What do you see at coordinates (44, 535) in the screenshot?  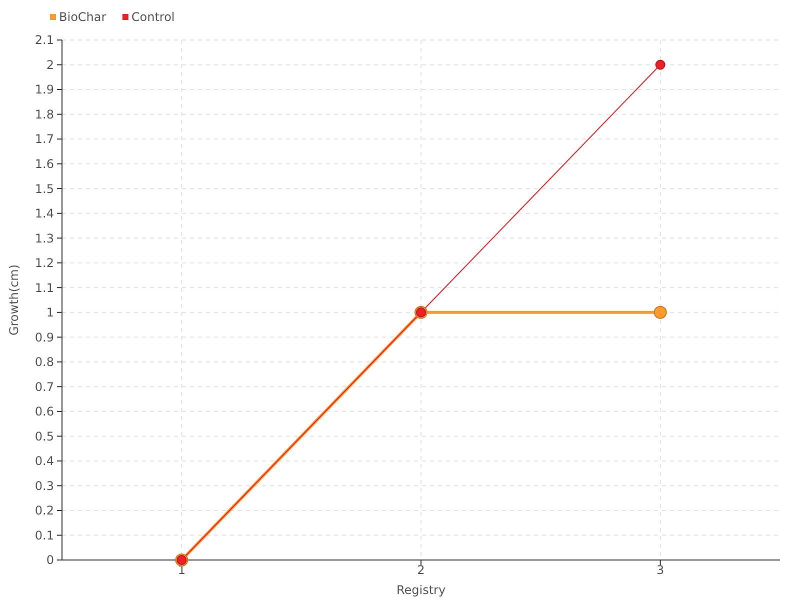 I see `y-tick-label: 0.1` at bounding box center [44, 535].